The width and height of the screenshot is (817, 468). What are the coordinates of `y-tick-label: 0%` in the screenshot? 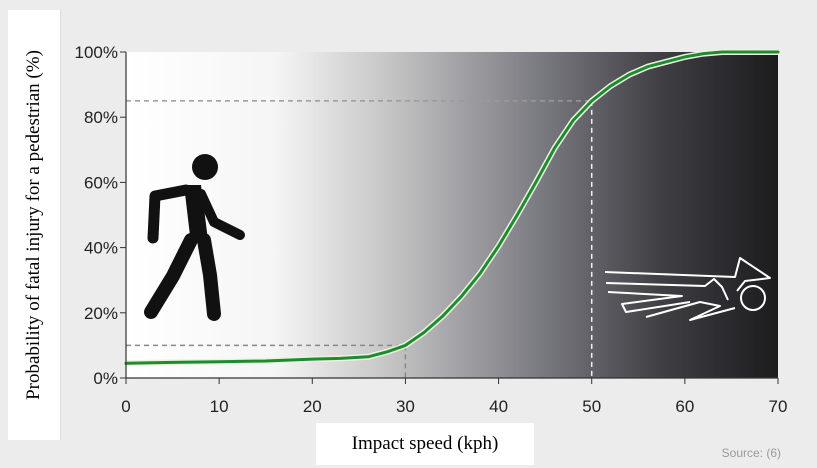 It's located at (105, 378).